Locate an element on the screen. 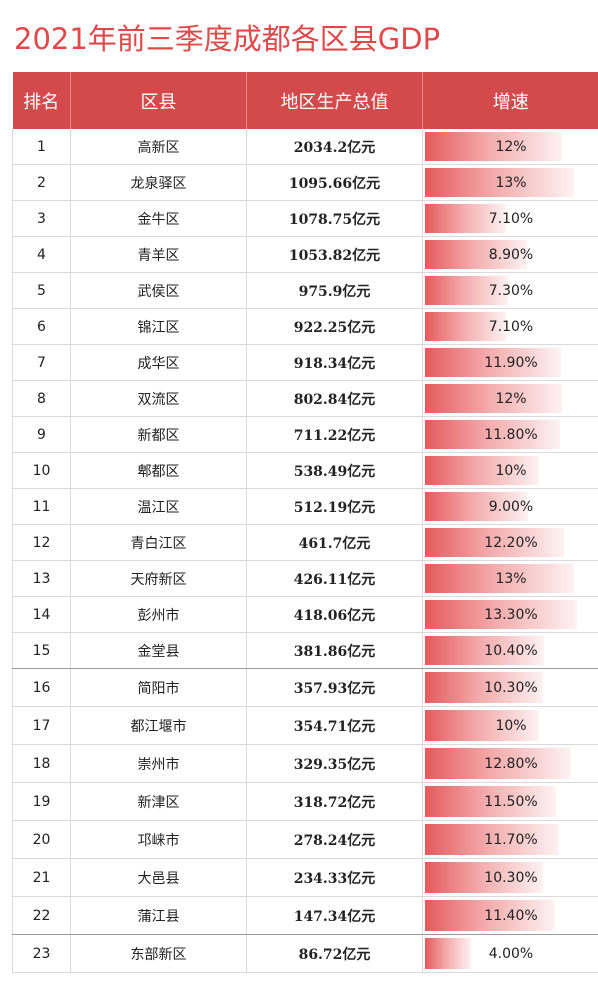 This screenshot has width=598, height=1000. county-cell: 龙泉驿区 is located at coordinates (158, 182).